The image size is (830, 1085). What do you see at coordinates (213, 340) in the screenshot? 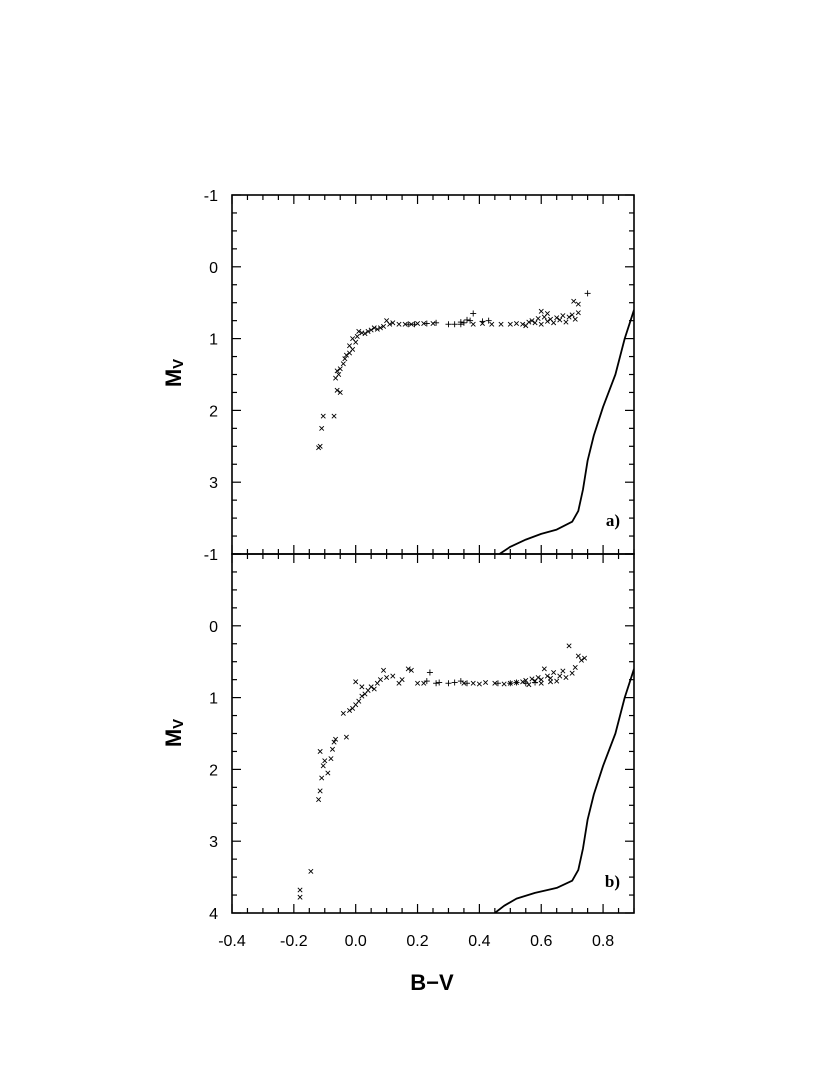
I see `y-tick-label: 1` at bounding box center [213, 340].